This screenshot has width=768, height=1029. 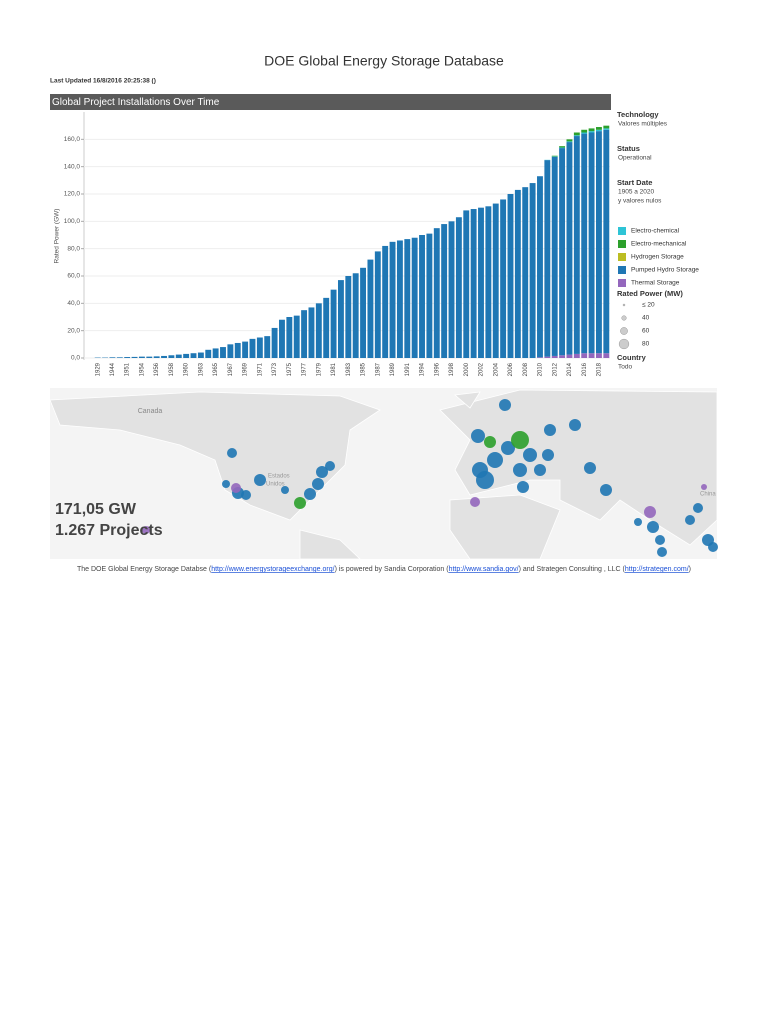 I want to click on x-tick-label: 2012, so click(x=555, y=369).